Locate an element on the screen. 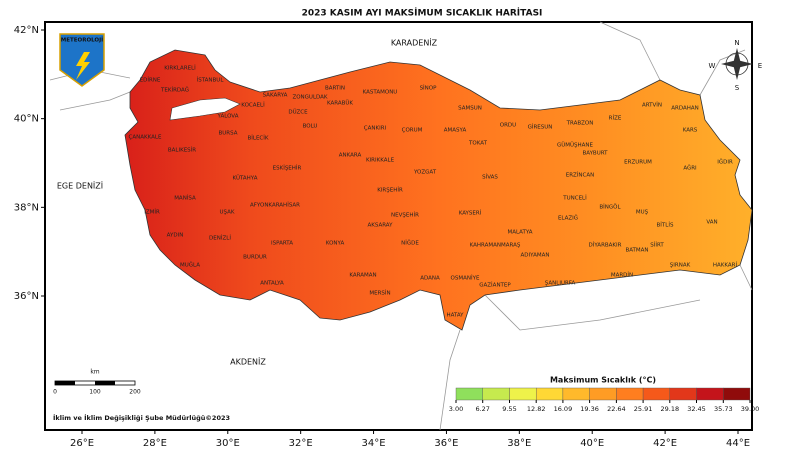 This screenshot has height=455, width=800. province-label: DİYARBAKIR is located at coordinates (605, 245).